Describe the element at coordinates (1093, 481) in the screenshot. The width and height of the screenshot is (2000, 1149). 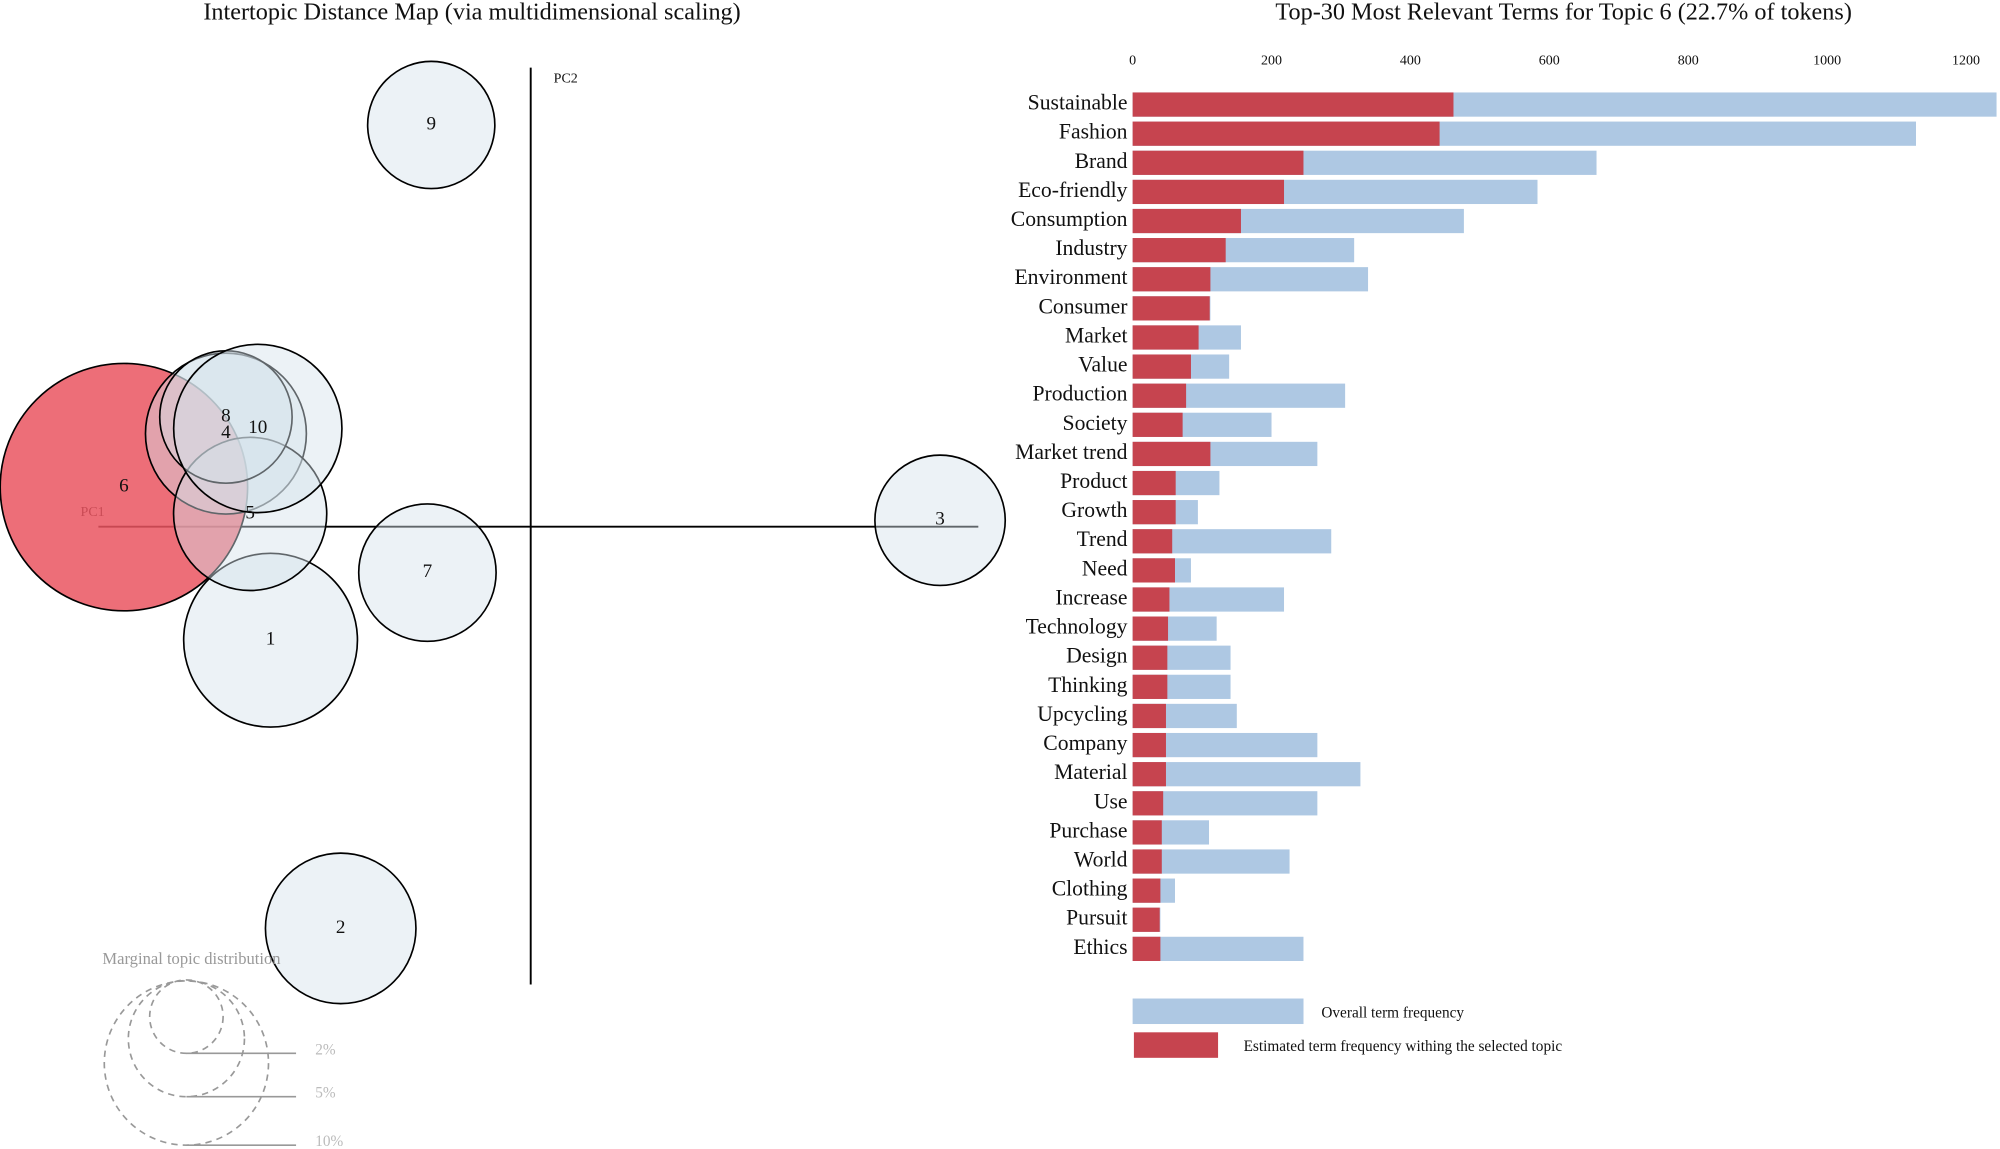
I see `term-label: Product` at that location.